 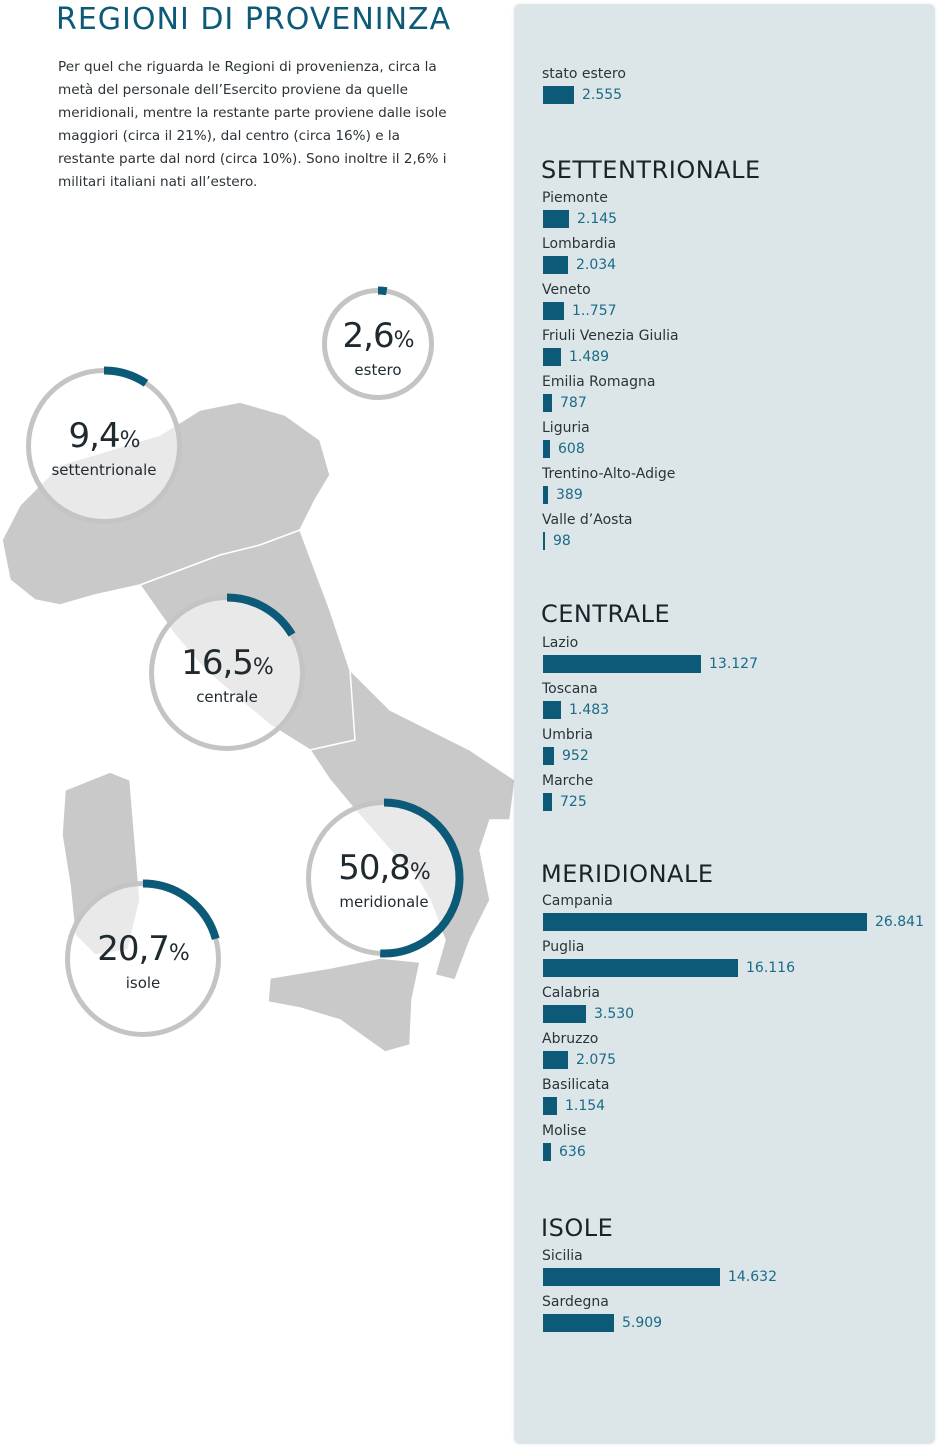 What do you see at coordinates (614, 1014) in the screenshot?
I see `bar-value-label: 3.530` at bounding box center [614, 1014].